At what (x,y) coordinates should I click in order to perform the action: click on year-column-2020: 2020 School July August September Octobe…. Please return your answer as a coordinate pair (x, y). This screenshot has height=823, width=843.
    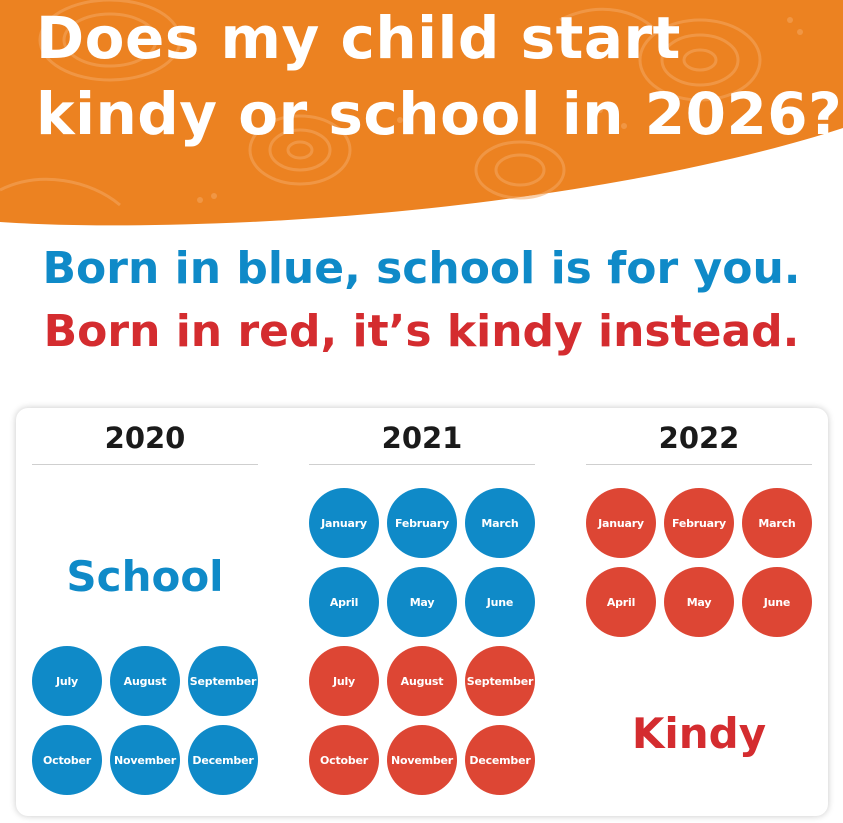
    Looking at the image, I should click on (145, 612).